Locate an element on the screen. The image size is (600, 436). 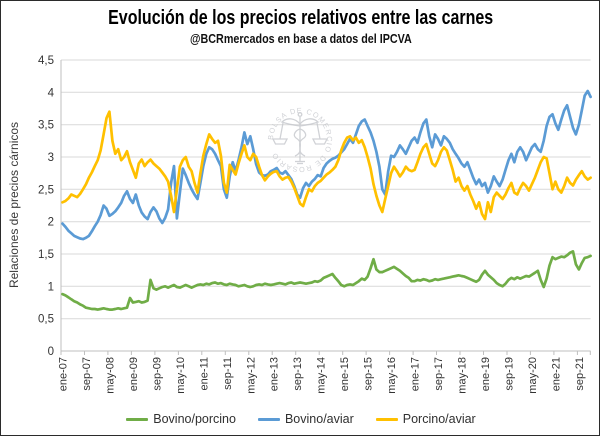
x-tick-label: ene-07 is located at coordinates (64, 374).